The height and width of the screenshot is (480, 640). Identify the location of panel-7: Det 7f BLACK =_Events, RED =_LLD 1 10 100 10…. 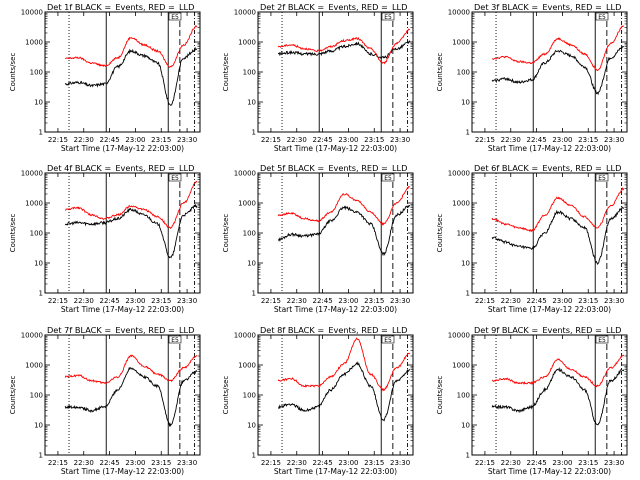
(105, 400).